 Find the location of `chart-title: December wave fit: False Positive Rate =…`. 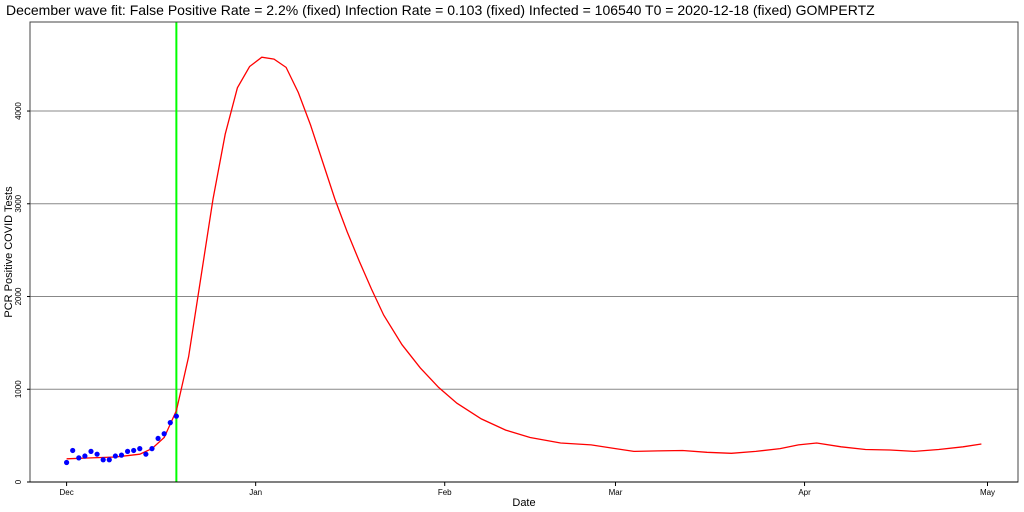

chart-title: December wave fit: False Positive Rate =… is located at coordinates (440, 10).